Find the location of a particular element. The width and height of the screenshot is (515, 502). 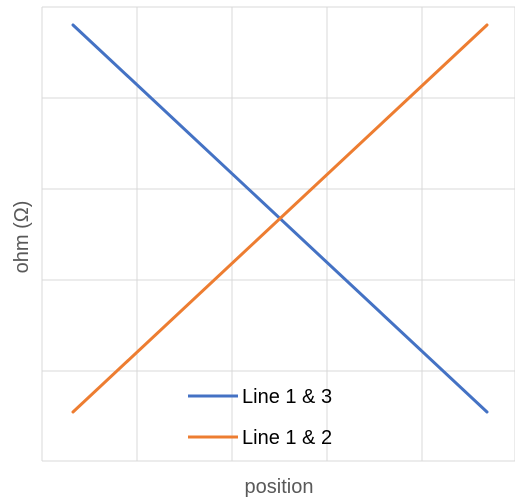

x-axis-label: position is located at coordinates (279, 487).